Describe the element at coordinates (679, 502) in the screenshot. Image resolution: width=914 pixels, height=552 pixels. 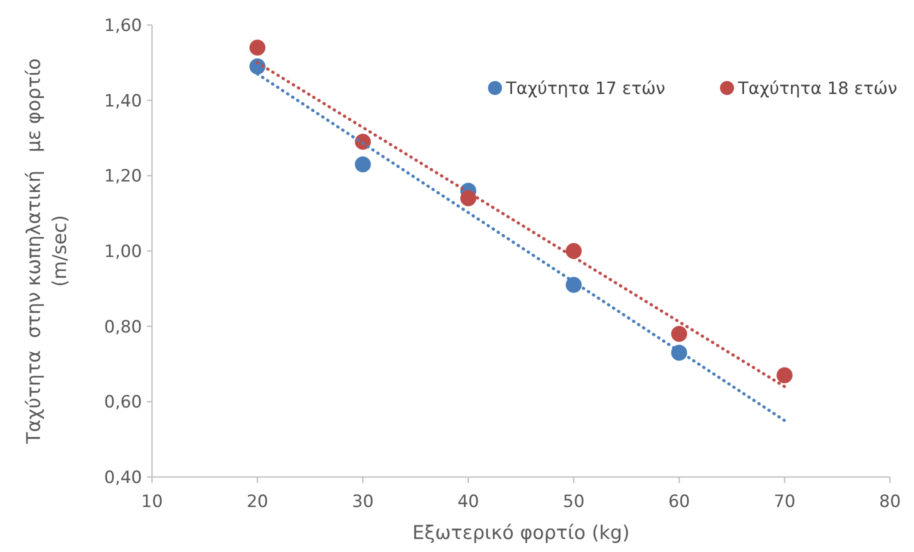
I see `x-tick-label: 60` at that location.